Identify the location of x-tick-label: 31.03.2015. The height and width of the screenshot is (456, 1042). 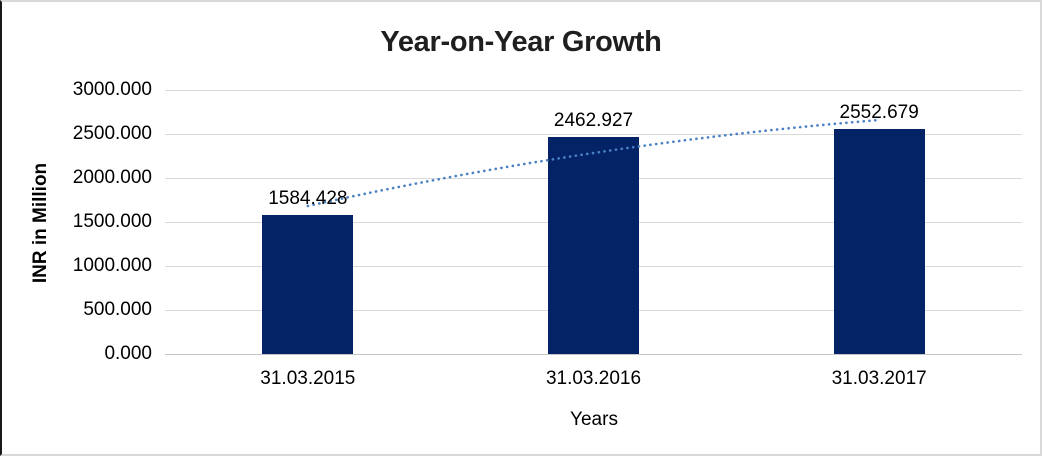
(308, 378).